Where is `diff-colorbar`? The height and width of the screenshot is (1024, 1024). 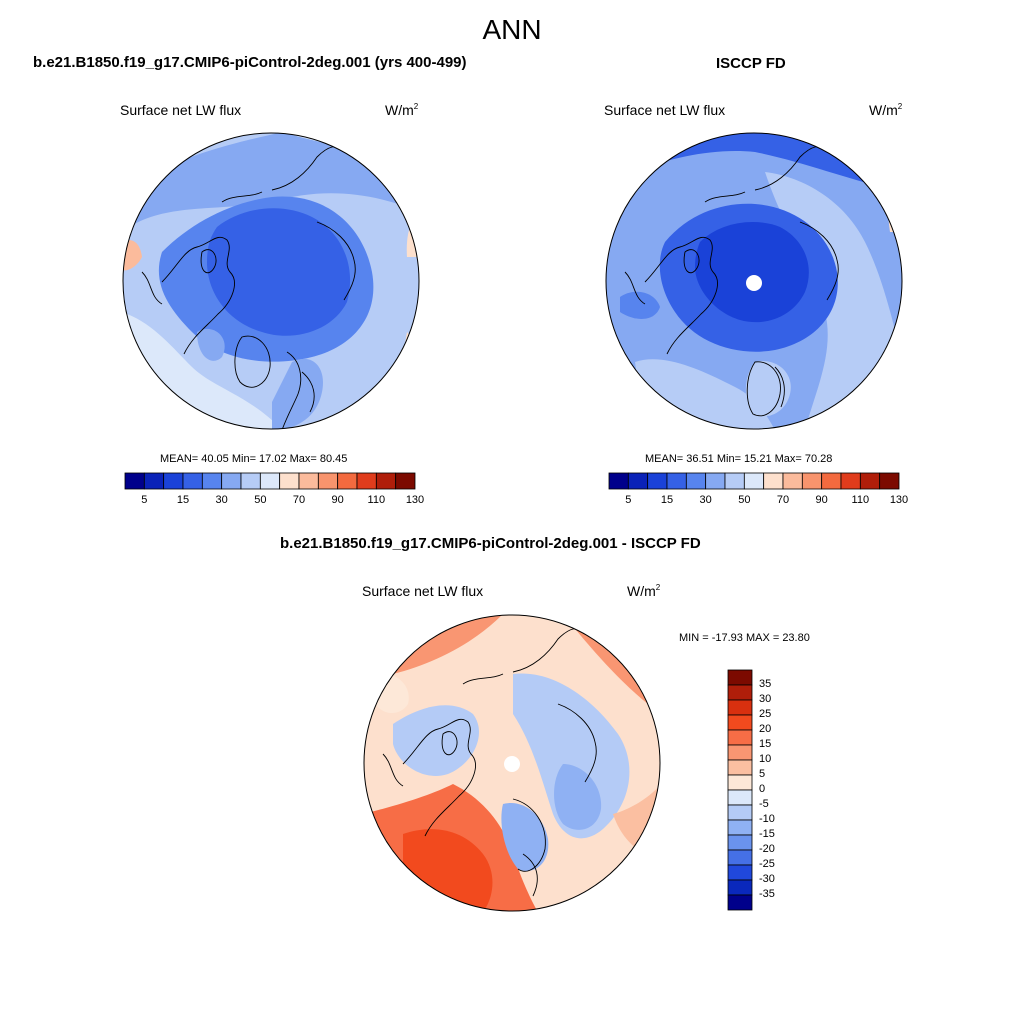 diff-colorbar is located at coordinates (740, 790).